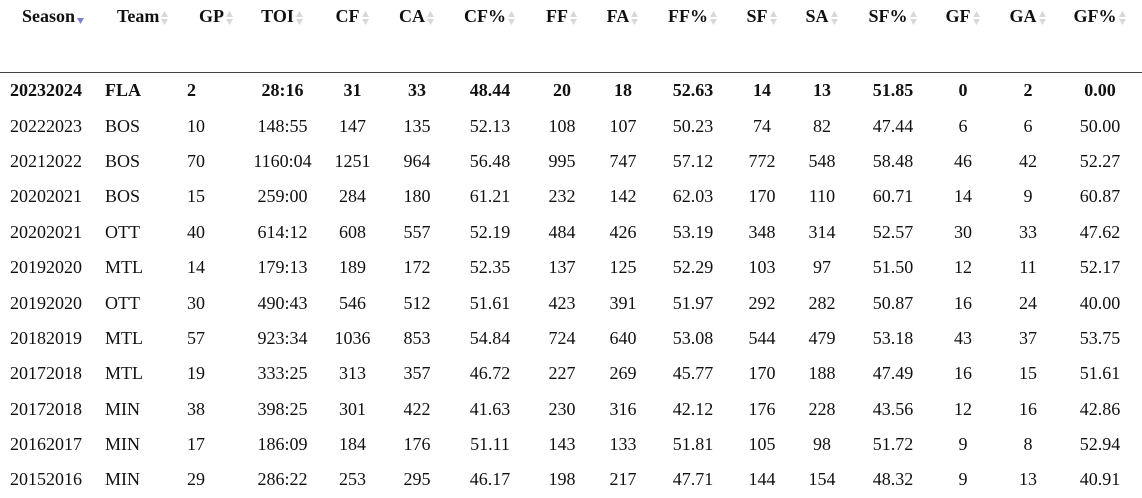 Image resolution: width=1142 pixels, height=498 pixels. What do you see at coordinates (46, 160) in the screenshot?
I see `table-cell: 20212022` at bounding box center [46, 160].